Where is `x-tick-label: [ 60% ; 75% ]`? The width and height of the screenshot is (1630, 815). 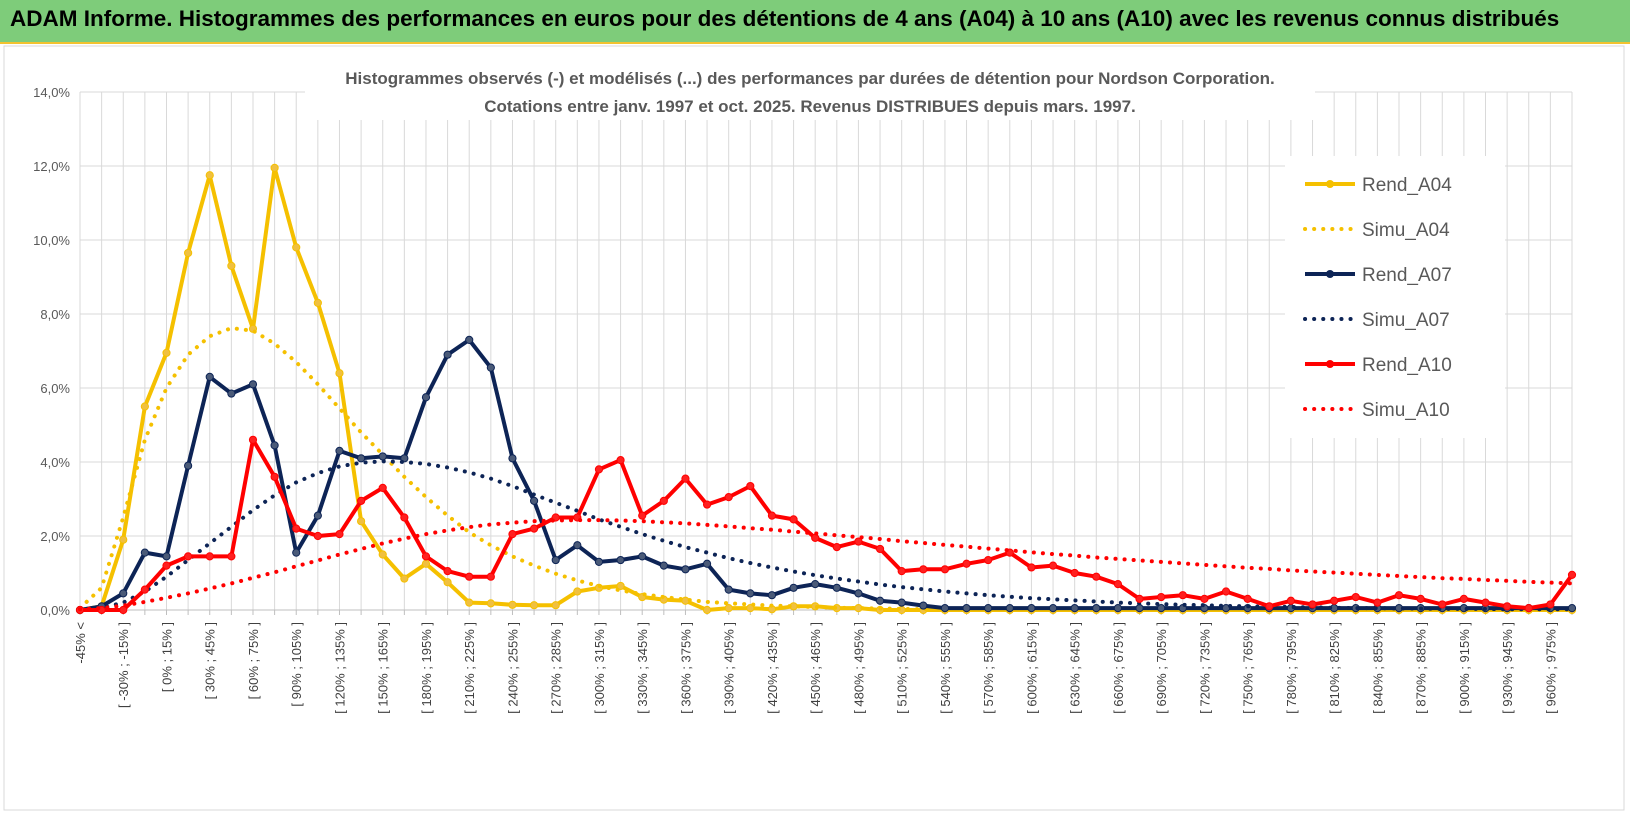 x-tick-label: [ 60% ; 75% ] is located at coordinates (253, 660).